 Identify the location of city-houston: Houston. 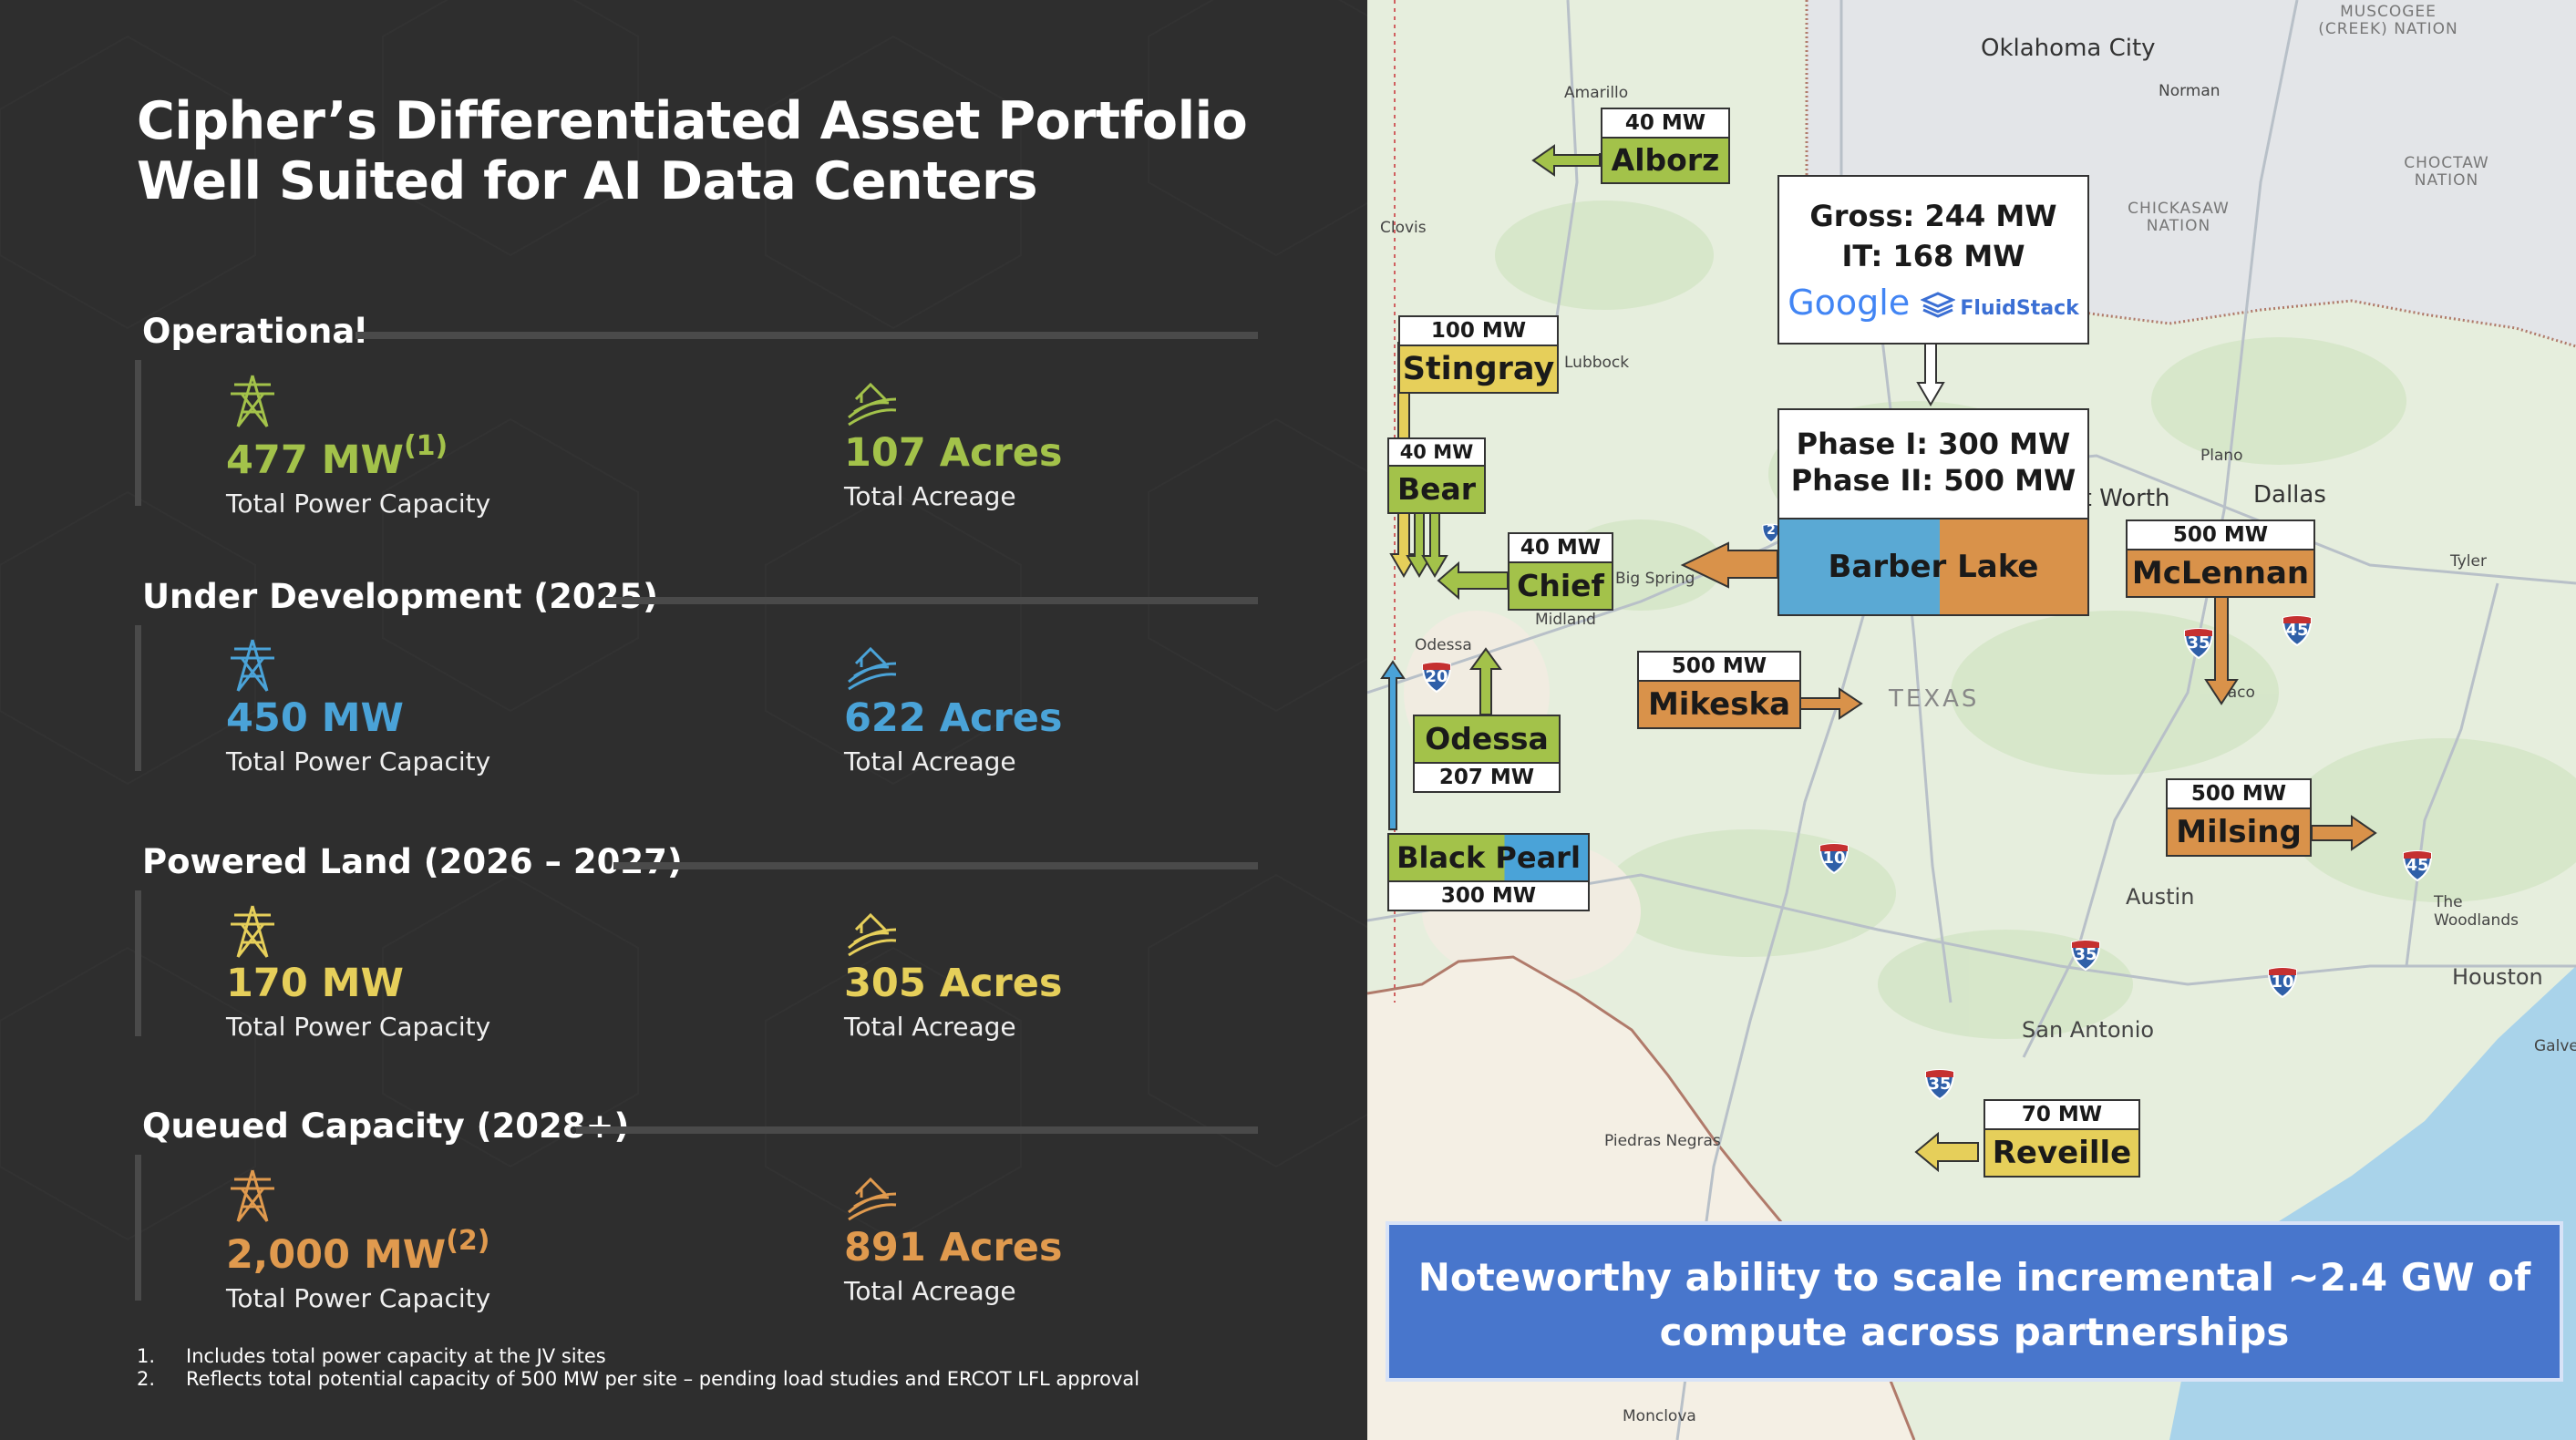
(2497, 977).